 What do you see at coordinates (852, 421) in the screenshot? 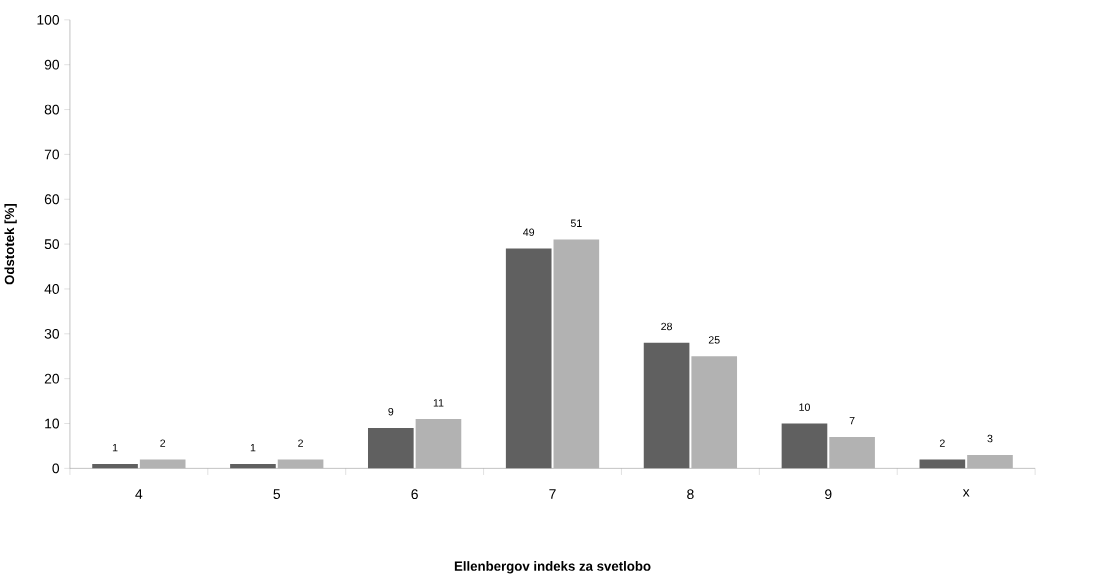
I see `data-label: 7` at bounding box center [852, 421].